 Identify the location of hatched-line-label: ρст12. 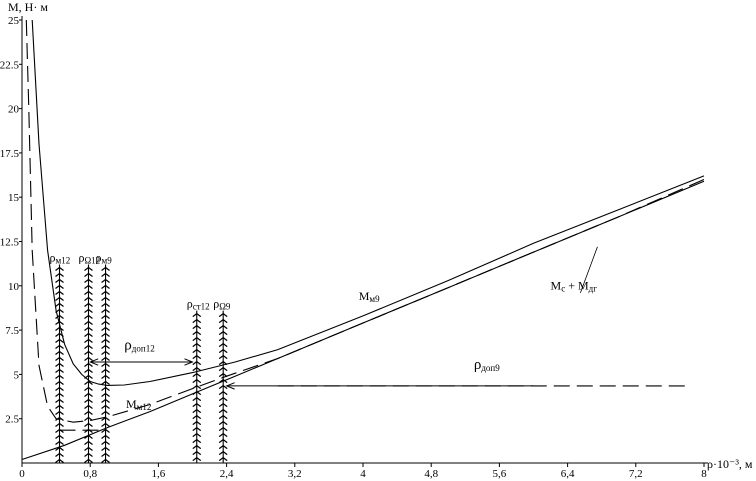
(198, 304).